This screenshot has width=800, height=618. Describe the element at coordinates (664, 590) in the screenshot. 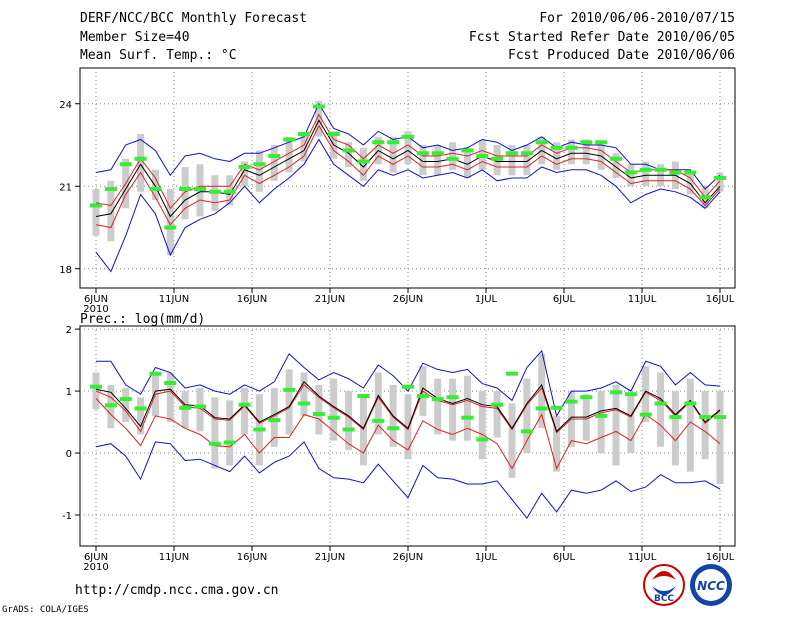

I see `bcc-logo-swirl` at that location.